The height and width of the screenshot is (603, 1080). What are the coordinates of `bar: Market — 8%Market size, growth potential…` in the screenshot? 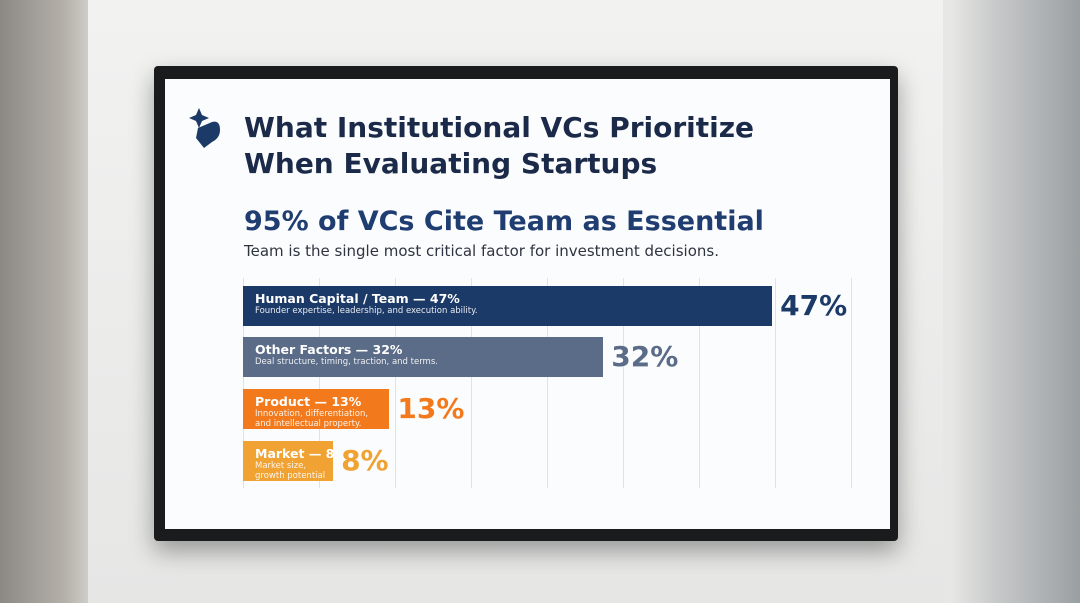 It's located at (288, 461).